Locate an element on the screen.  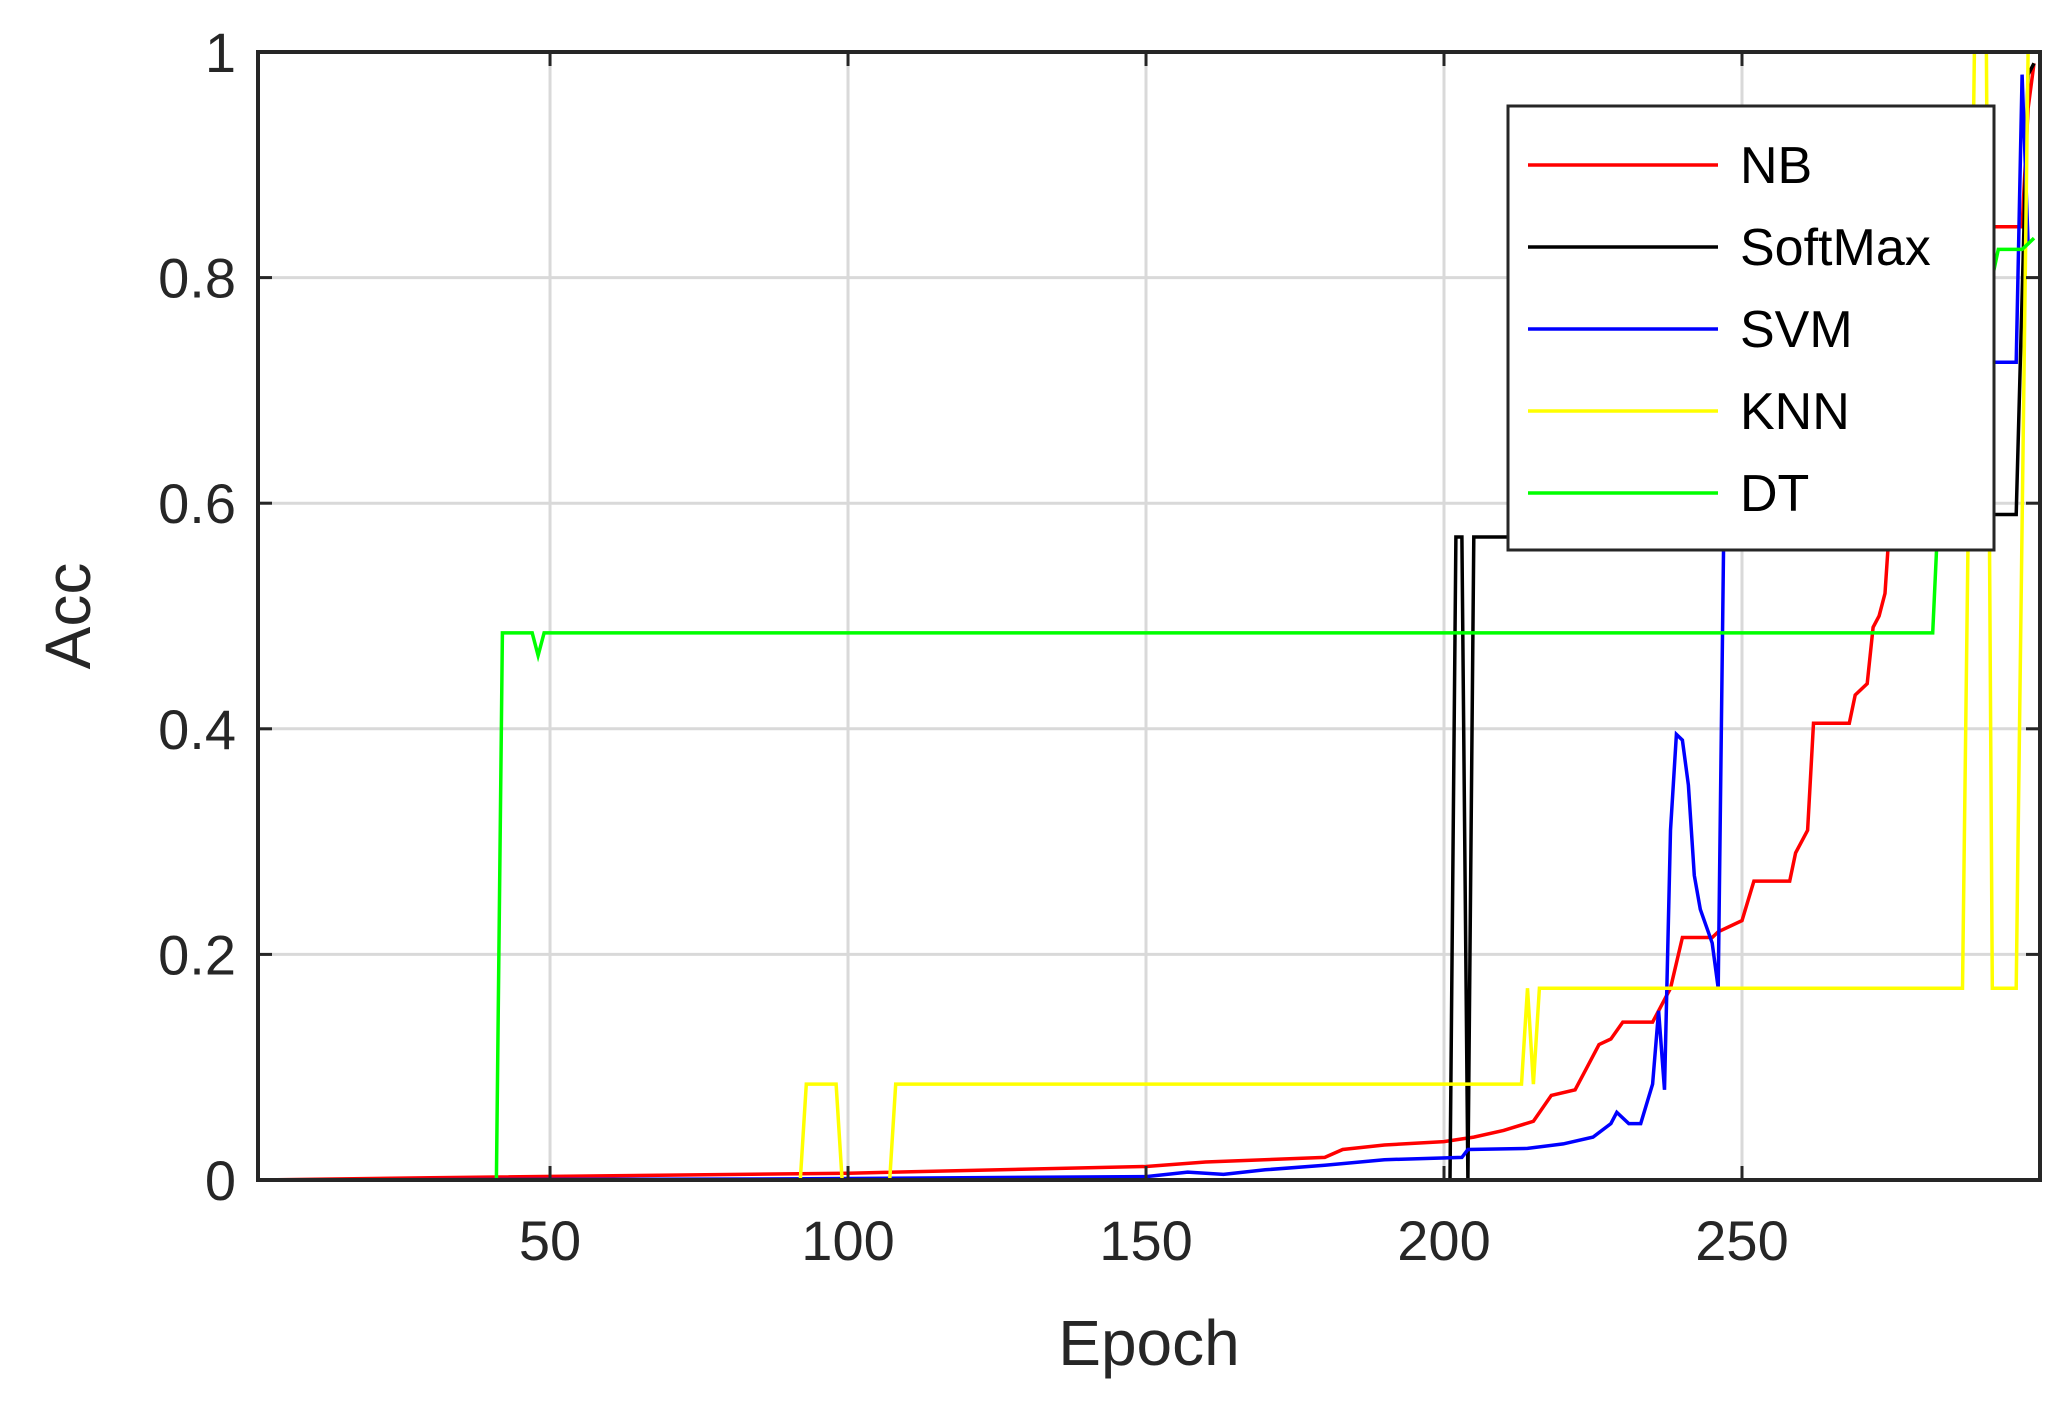
x-tick-label: 150 is located at coordinates (1145, 1240).